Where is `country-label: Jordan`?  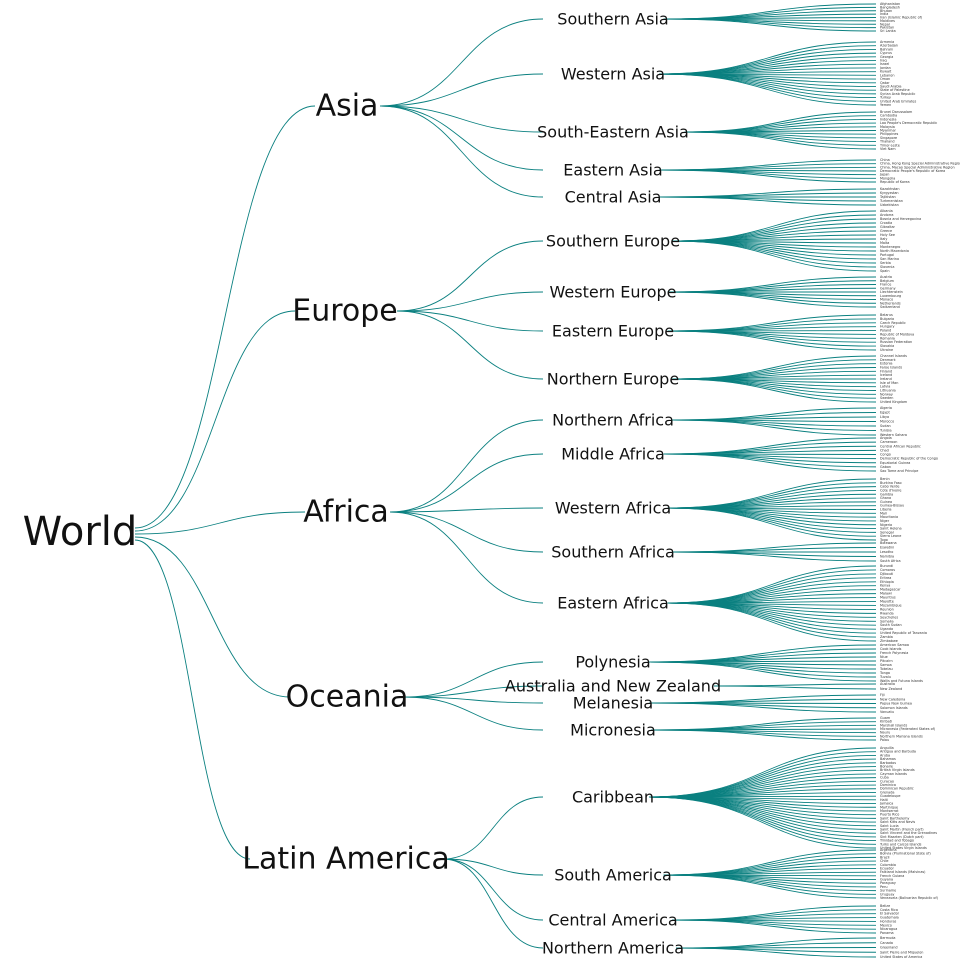 country-label: Jordan is located at coordinates (885, 68).